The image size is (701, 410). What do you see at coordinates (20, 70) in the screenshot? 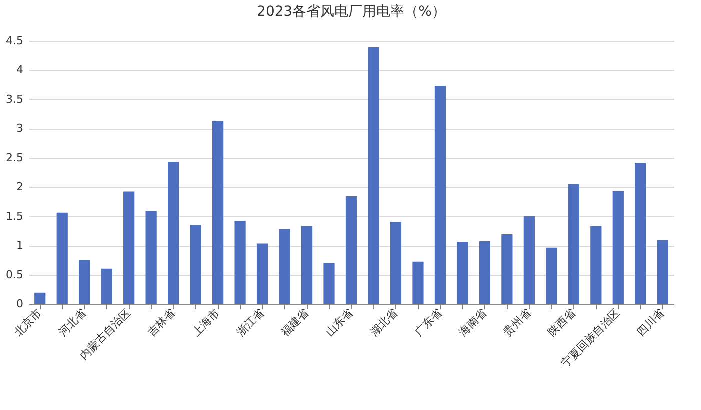
I see `y-tick-label: 4` at bounding box center [20, 70].